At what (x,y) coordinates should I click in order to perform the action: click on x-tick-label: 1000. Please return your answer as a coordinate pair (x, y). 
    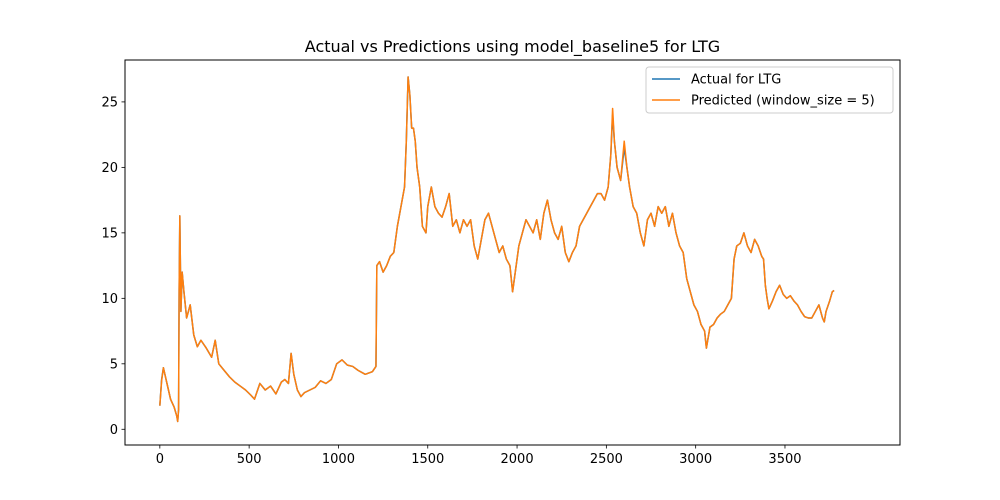
    Looking at the image, I should click on (338, 459).